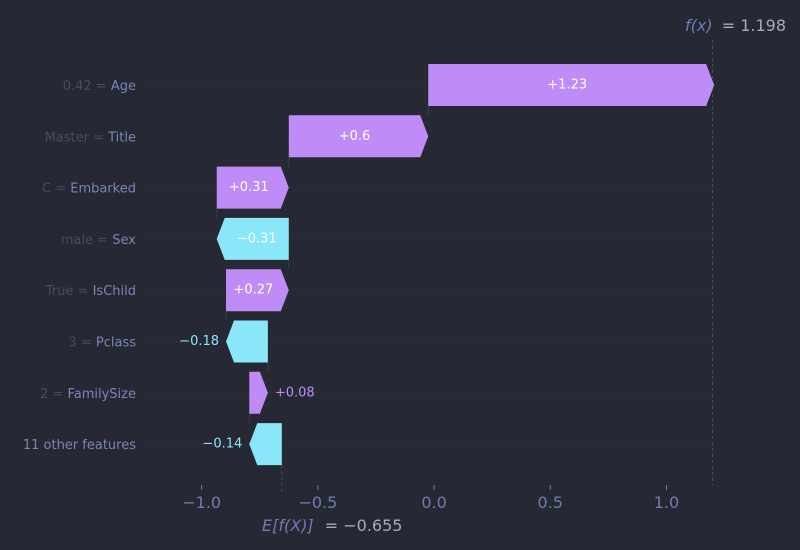  I want to click on x-tick-label: −0.5, so click(317, 502).